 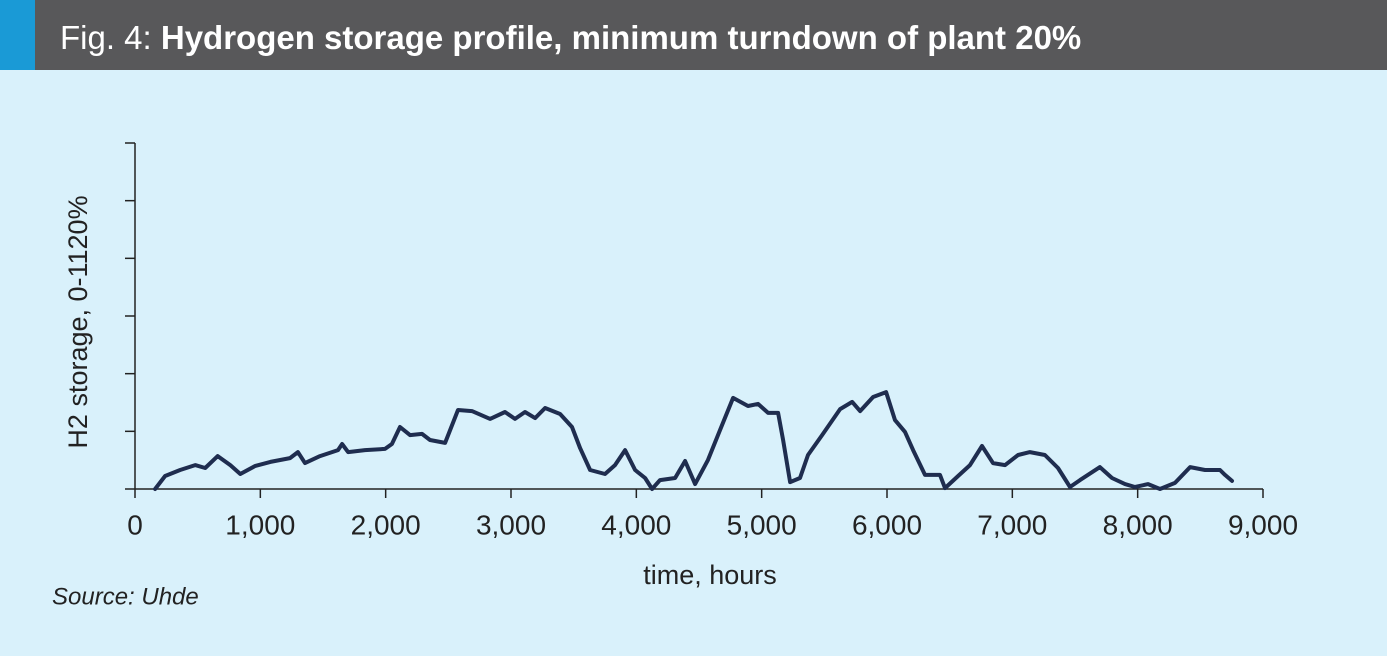 I want to click on x-axis-label: time, hours, so click(x=710, y=575).